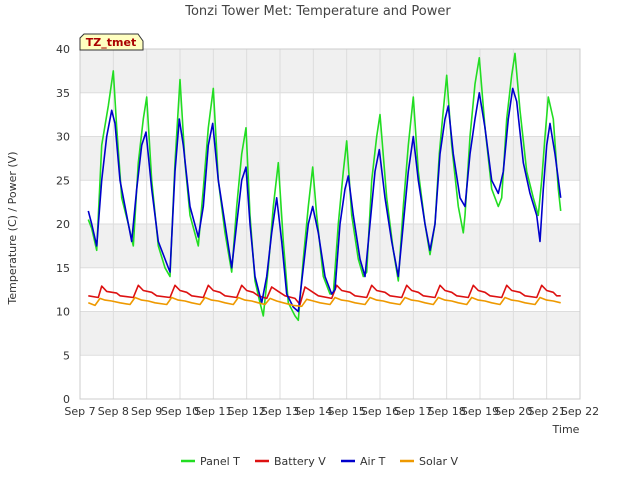 This screenshot has width=640, height=484. Describe the element at coordinates (373, 461) in the screenshot. I see `legend-label-air-t: Air T` at that location.